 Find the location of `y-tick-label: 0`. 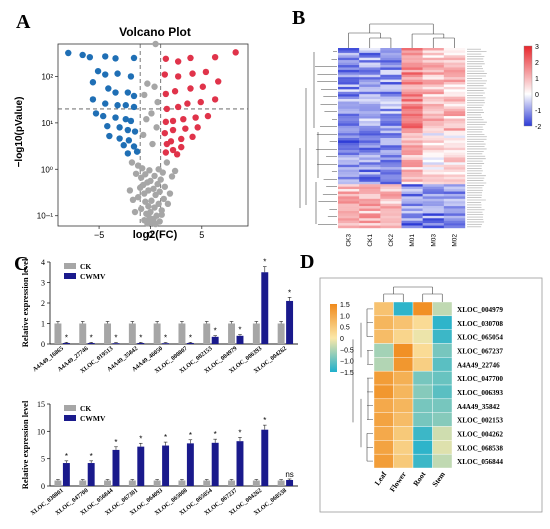

y-tick-label: 0 is located at coordinates (43, 486).